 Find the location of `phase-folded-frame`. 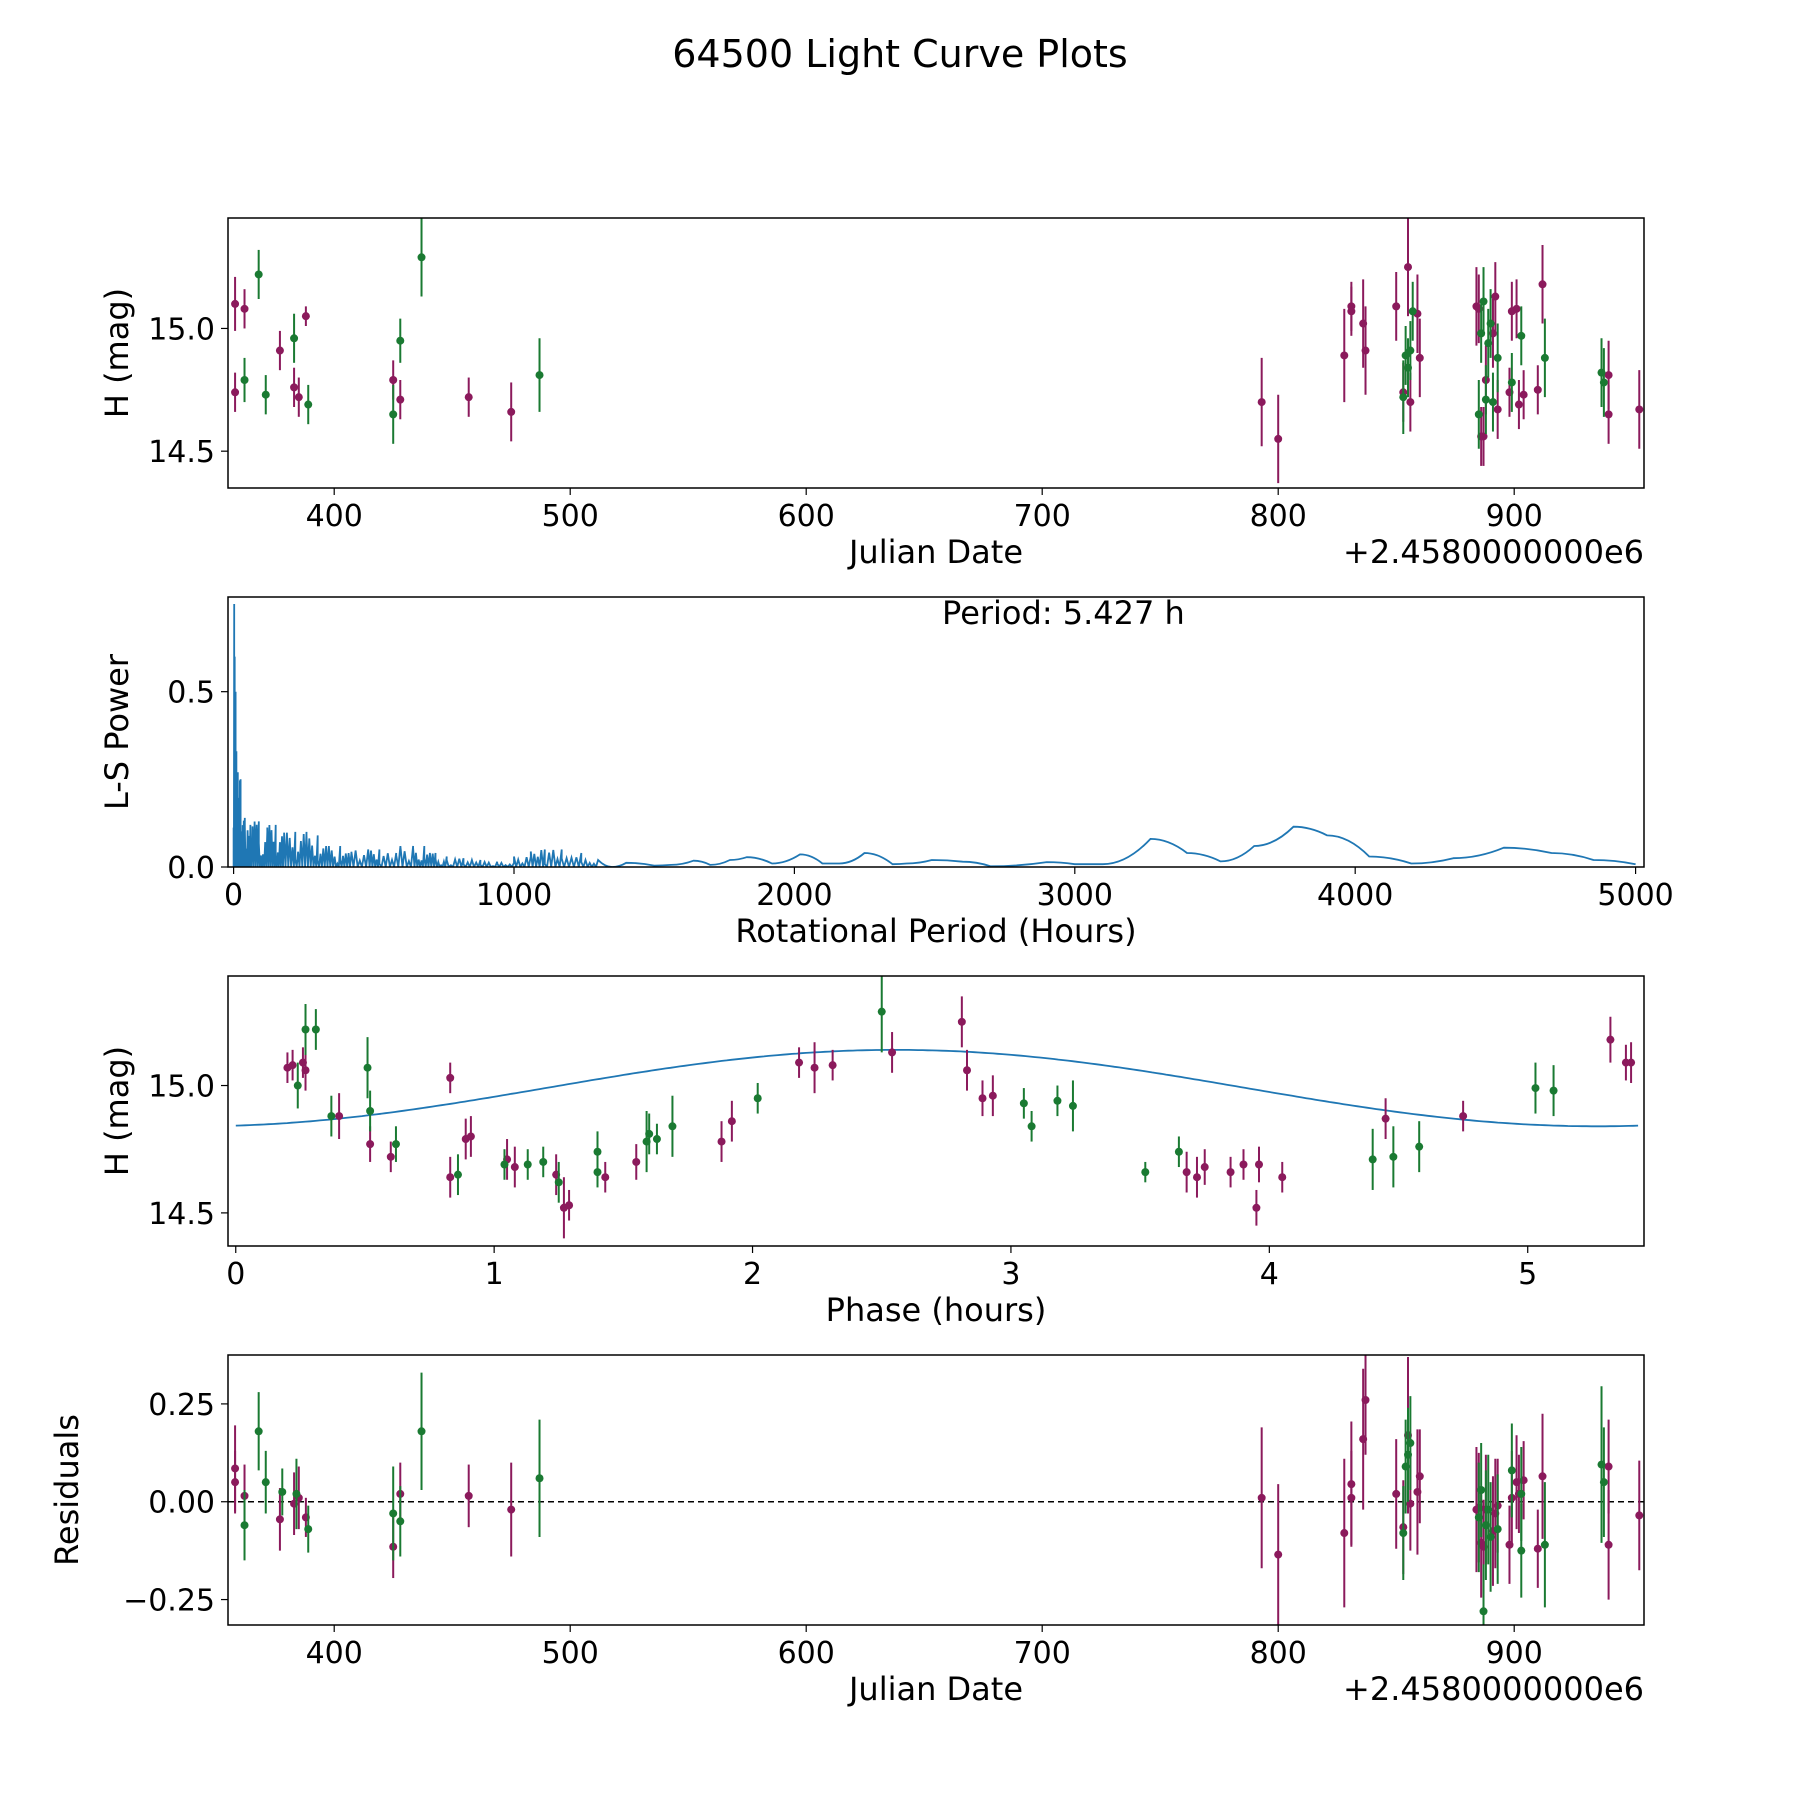

phase-folded-frame is located at coordinates (936, 1111).